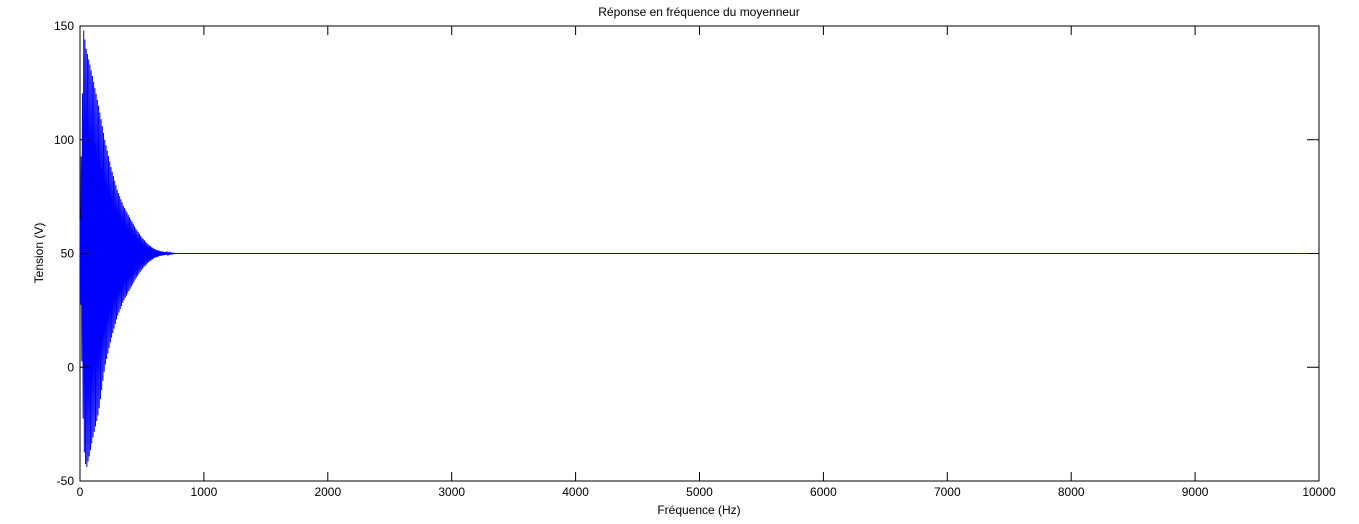 Image resolution: width=1359 pixels, height=524 pixels. Describe the element at coordinates (1319, 492) in the screenshot. I see `x-tick-label: 10000` at that location.